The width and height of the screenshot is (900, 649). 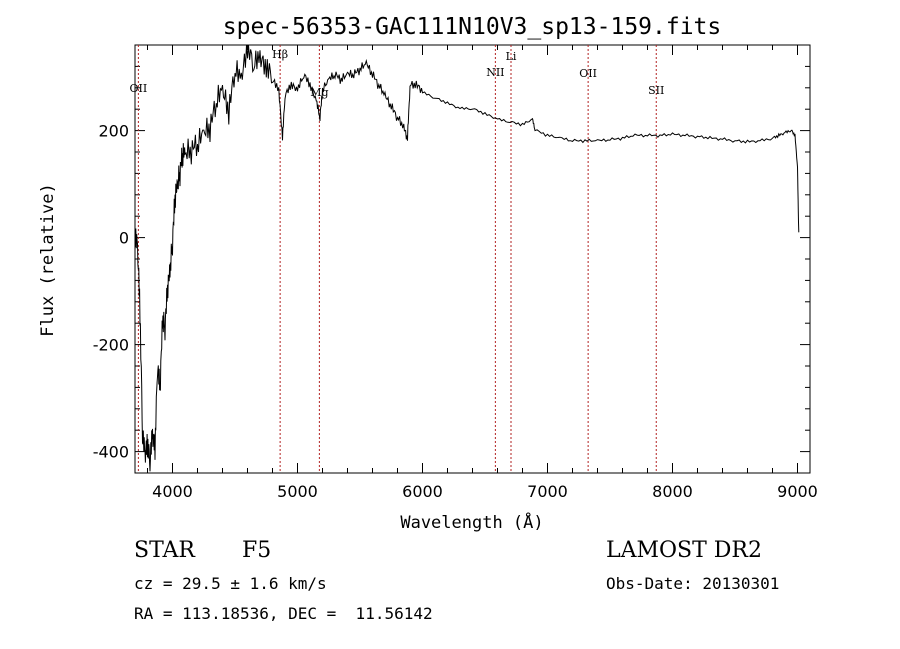 What do you see at coordinates (230, 583) in the screenshot?
I see `redshift-text: cz = 29.5 ± 1.6 km/s` at bounding box center [230, 583].